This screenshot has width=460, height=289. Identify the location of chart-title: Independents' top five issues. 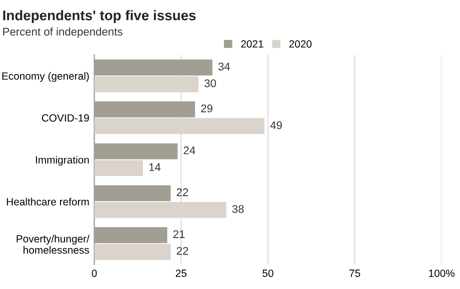
(99, 17).